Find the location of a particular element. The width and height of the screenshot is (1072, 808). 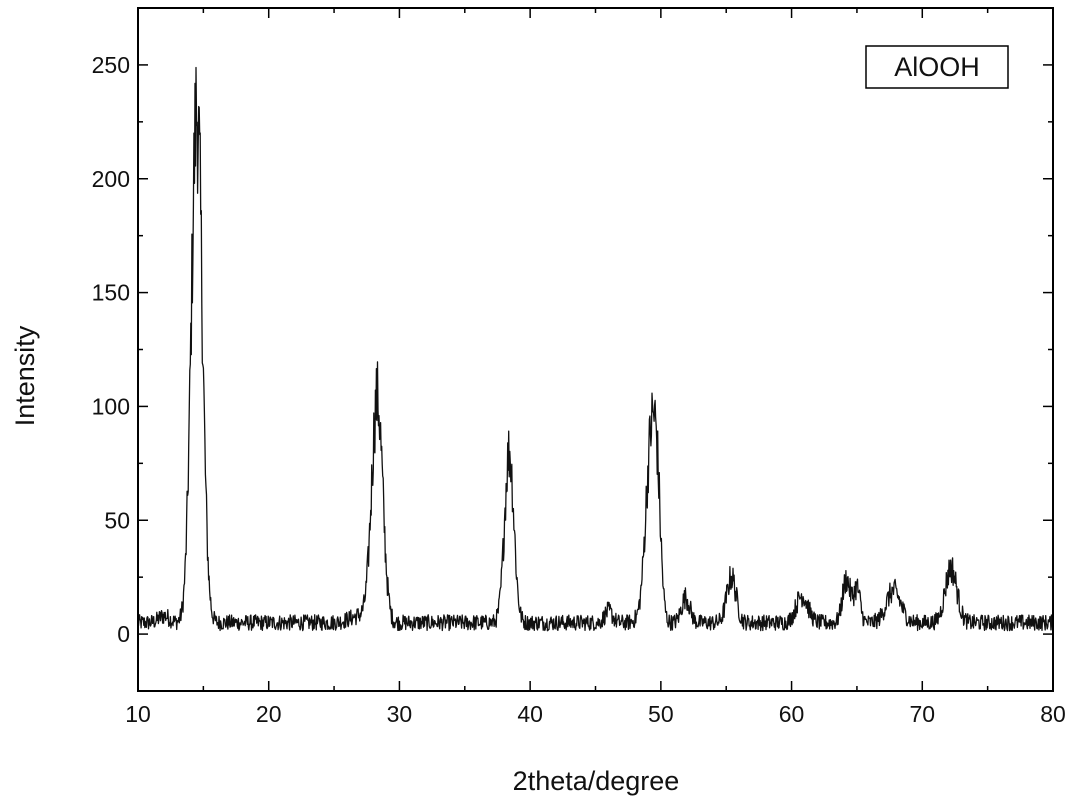

x-tick-label: 60 is located at coordinates (792, 714).